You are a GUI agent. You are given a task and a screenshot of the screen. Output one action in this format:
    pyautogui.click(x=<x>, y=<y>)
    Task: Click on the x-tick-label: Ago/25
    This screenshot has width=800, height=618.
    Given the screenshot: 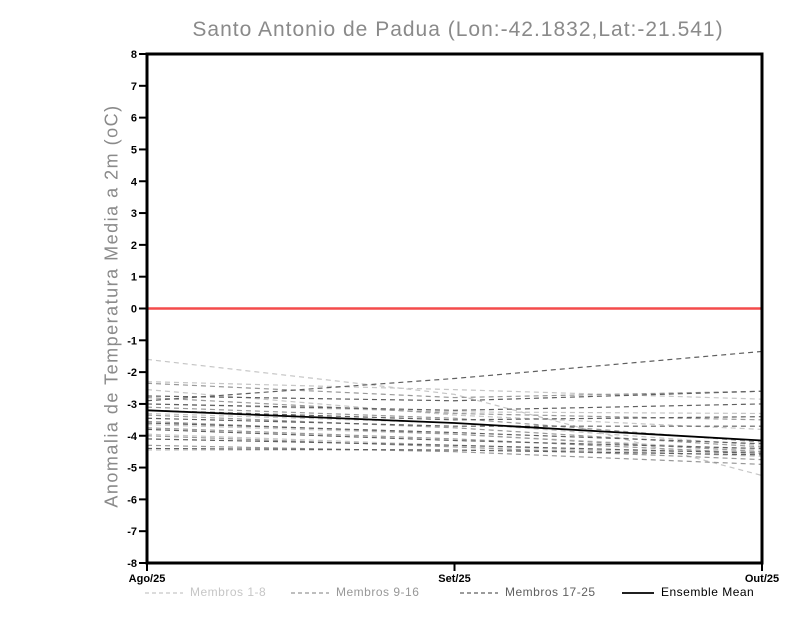 What is the action you would take?
    pyautogui.click(x=147, y=579)
    